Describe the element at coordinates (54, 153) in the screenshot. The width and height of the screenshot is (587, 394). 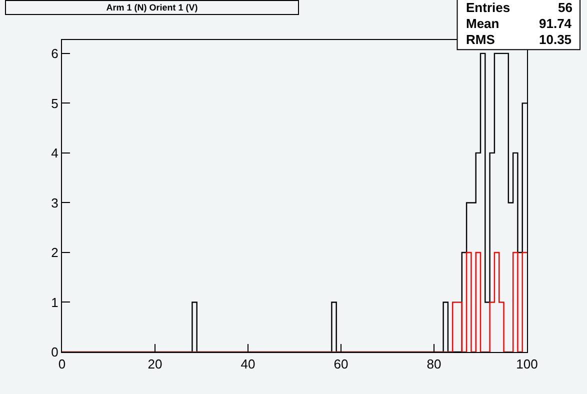
I see `y-tick-label: 4` at that location.